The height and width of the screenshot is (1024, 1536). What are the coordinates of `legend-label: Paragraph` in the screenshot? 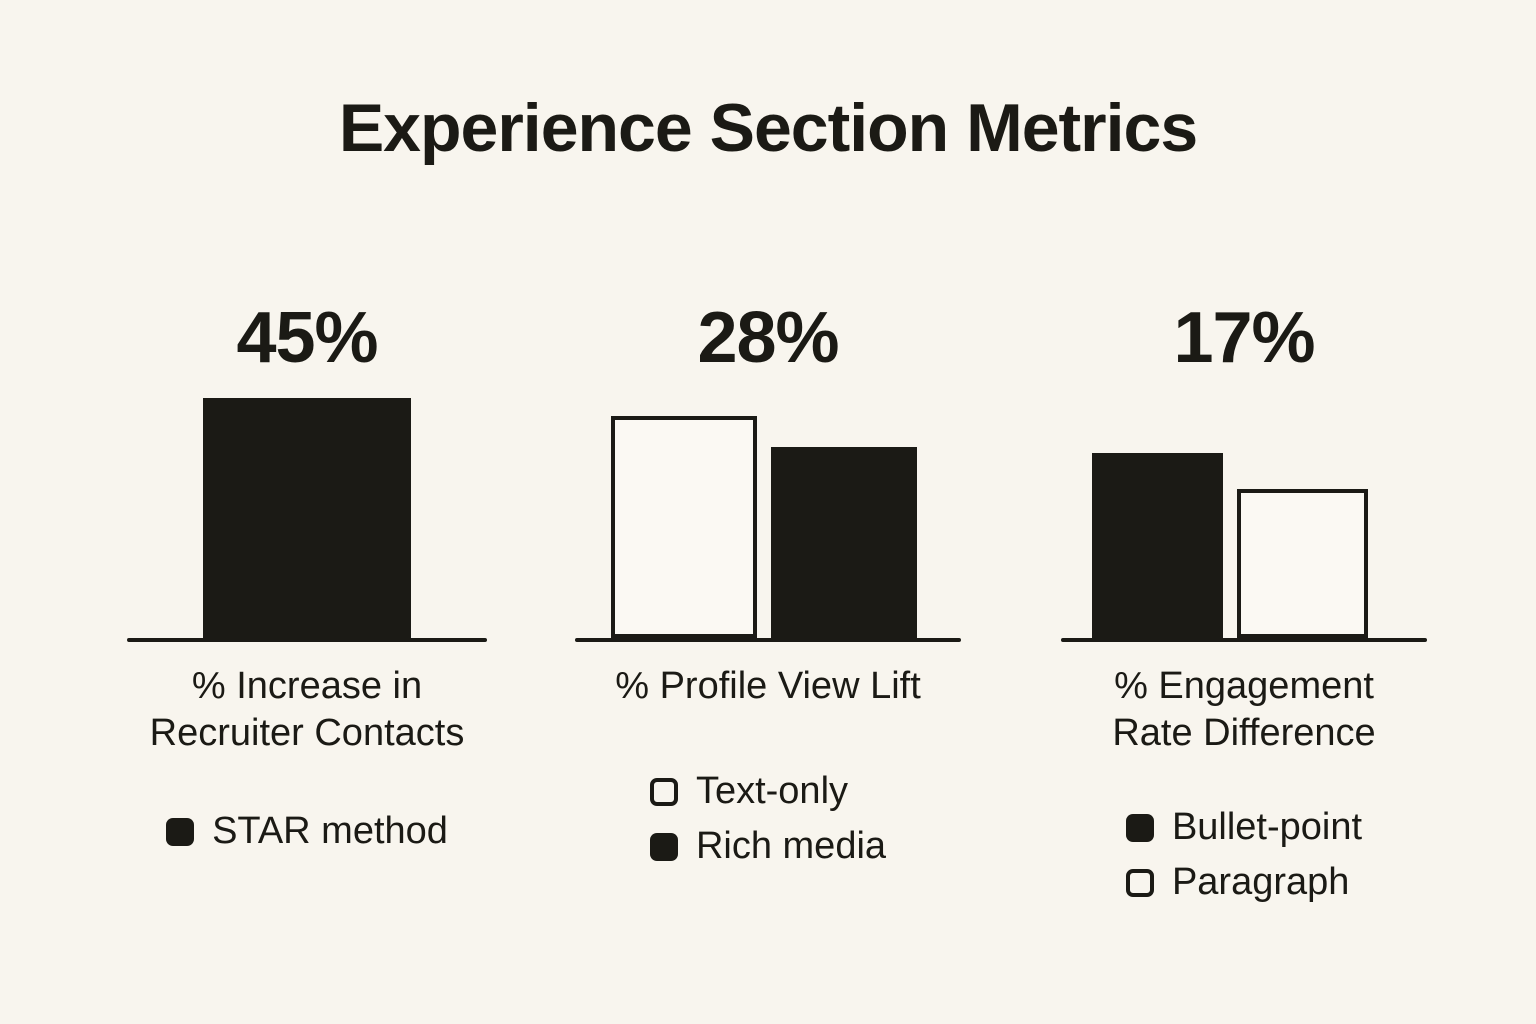 It's located at (1260, 882).